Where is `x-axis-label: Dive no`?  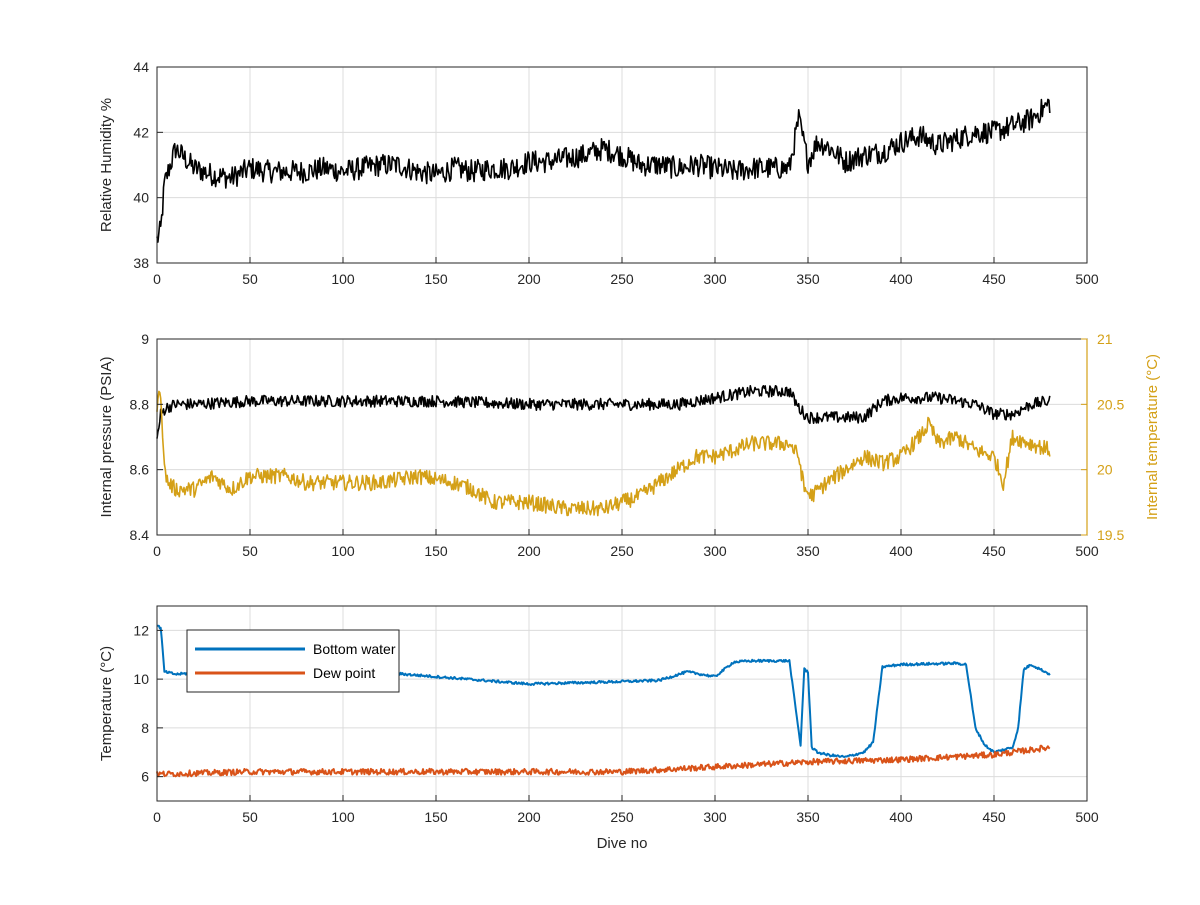
x-axis-label: Dive no is located at coordinates (622, 843).